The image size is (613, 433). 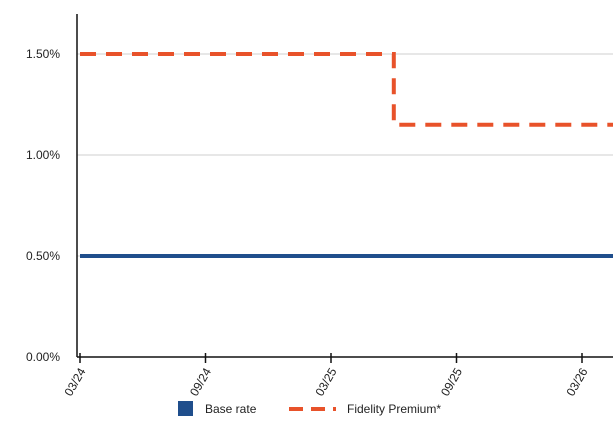 What do you see at coordinates (200, 381) in the screenshot?
I see `x-tick-label: 09/24` at bounding box center [200, 381].